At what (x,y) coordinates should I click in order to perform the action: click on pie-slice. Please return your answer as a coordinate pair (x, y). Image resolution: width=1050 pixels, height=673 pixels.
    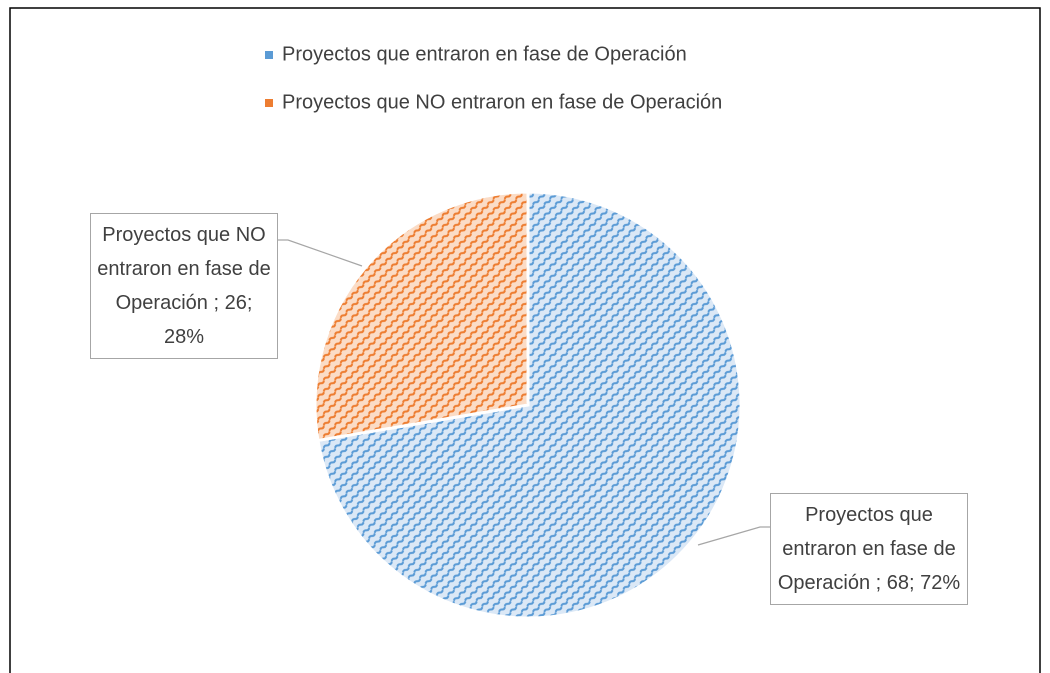
    Looking at the image, I should click on (421, 316).